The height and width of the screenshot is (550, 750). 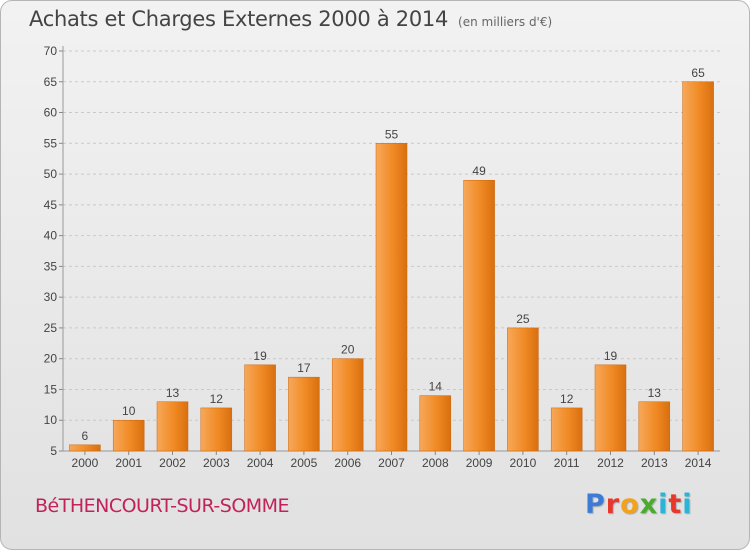 What do you see at coordinates (51, 174) in the screenshot?
I see `y-tick-label: 50` at bounding box center [51, 174].